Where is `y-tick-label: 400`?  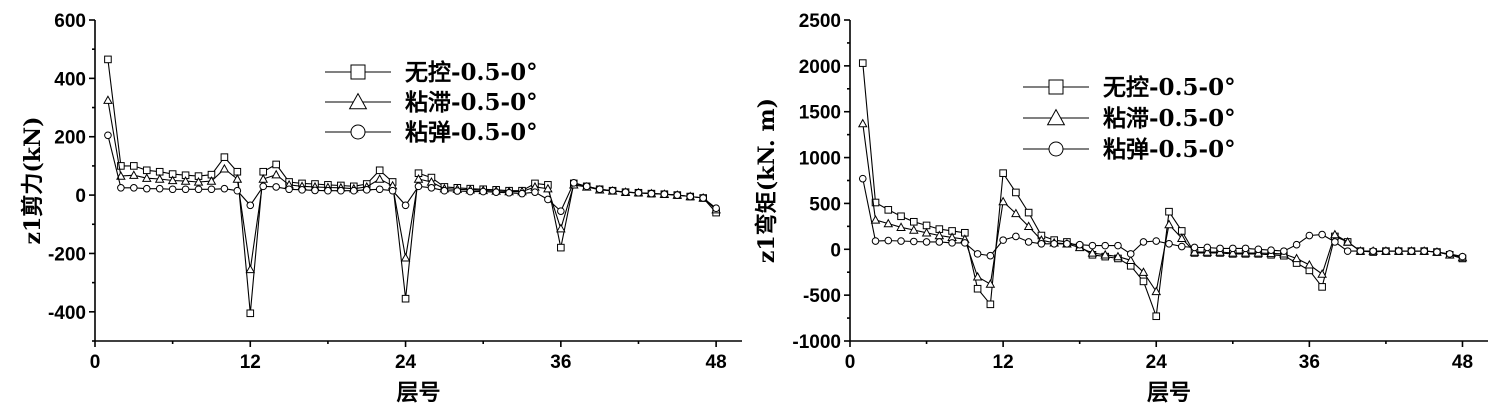
y-tick-label: 400 is located at coordinates (70, 79).